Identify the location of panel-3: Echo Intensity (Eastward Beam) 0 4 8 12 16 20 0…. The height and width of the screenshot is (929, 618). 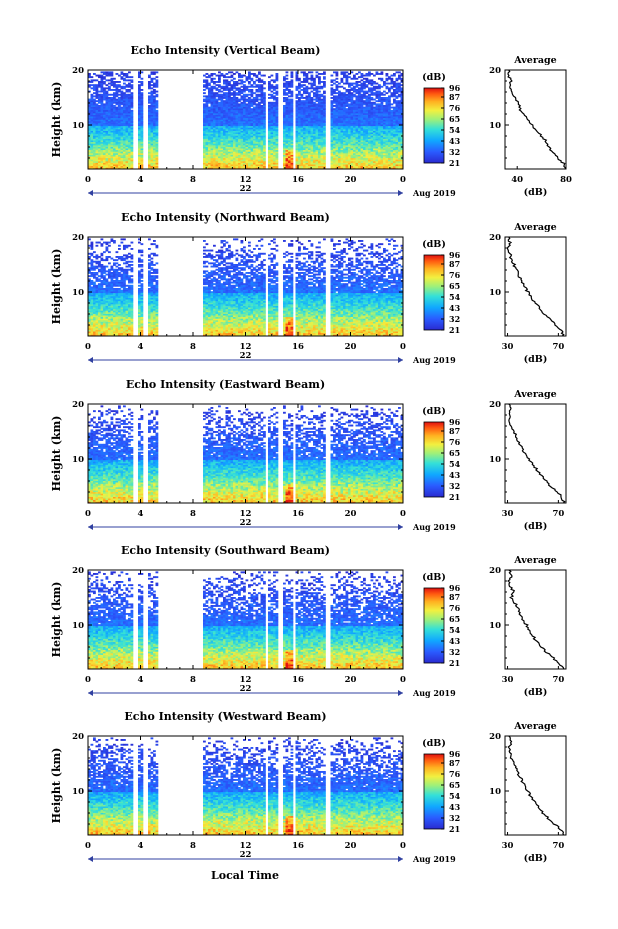
(308, 455).